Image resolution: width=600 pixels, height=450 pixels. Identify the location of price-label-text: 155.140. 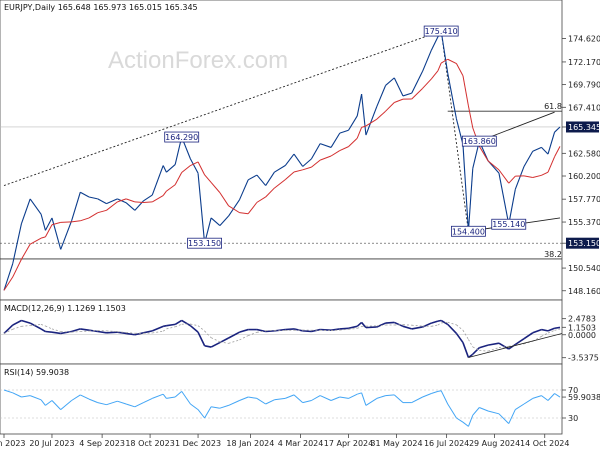
(508, 224).